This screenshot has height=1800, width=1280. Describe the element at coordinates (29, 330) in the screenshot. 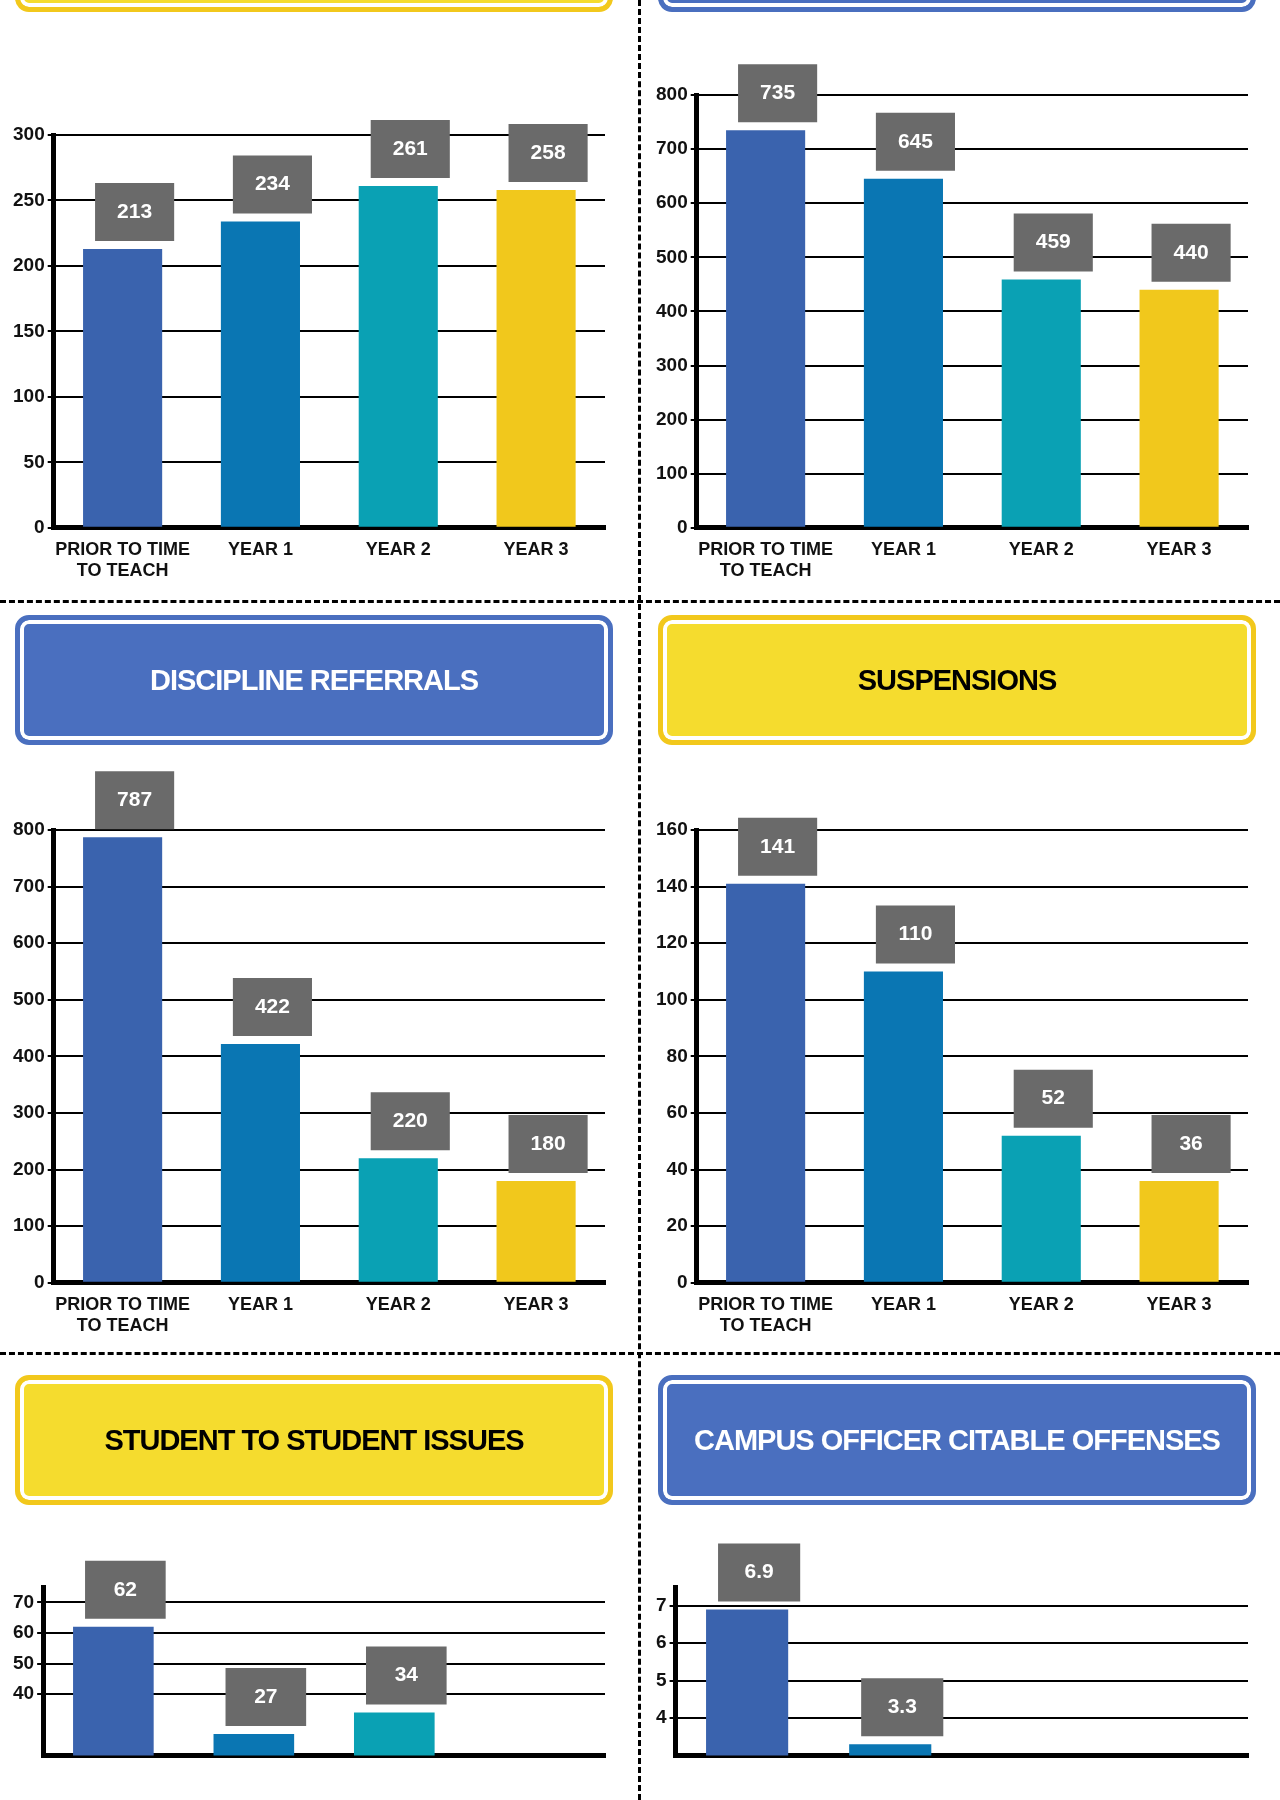

I see `y-tick-label: 150` at that location.